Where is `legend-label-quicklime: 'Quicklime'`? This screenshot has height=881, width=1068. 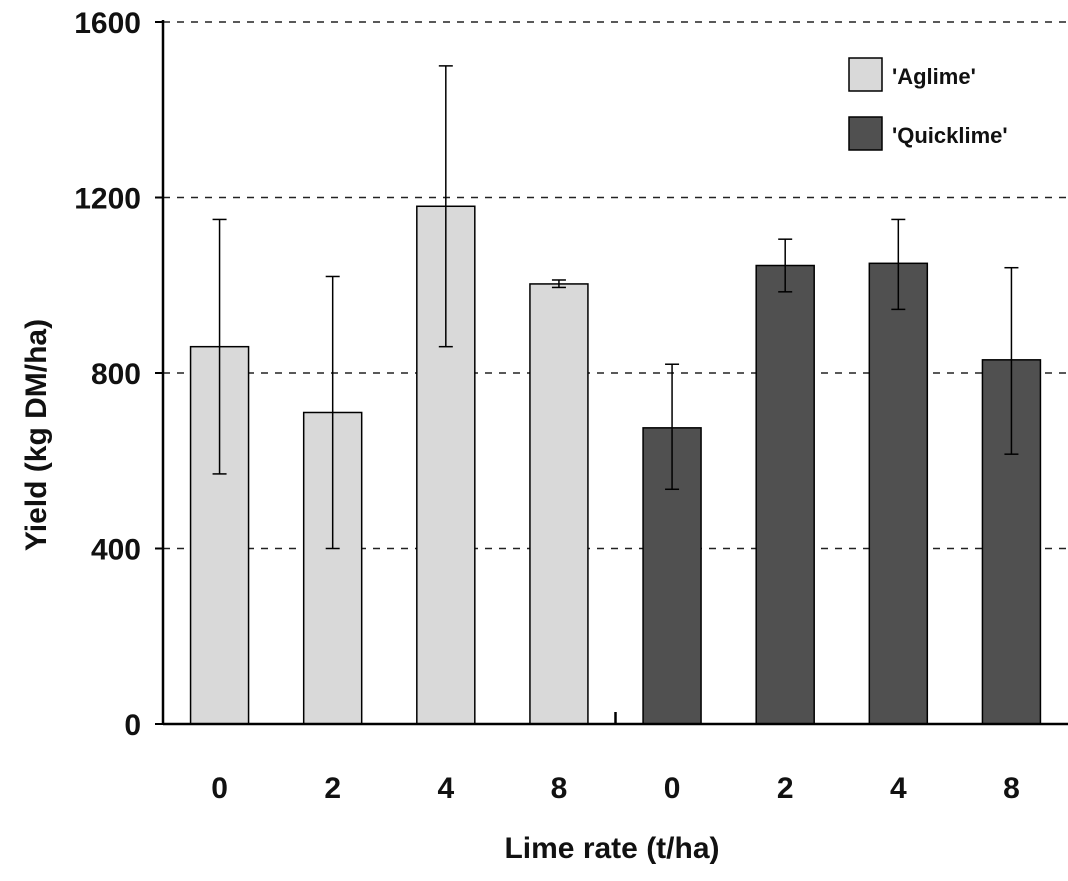 legend-label-quicklime: 'Quicklime' is located at coordinates (950, 135).